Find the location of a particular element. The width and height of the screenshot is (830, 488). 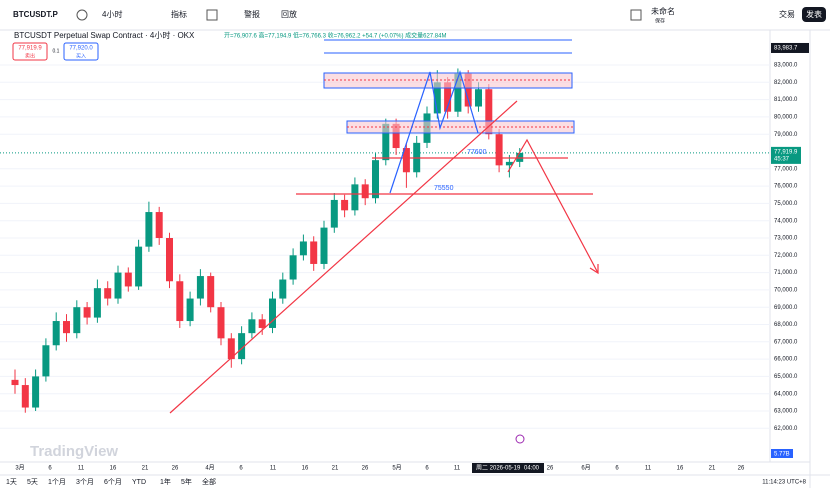

zone is located at coordinates (448, 46).